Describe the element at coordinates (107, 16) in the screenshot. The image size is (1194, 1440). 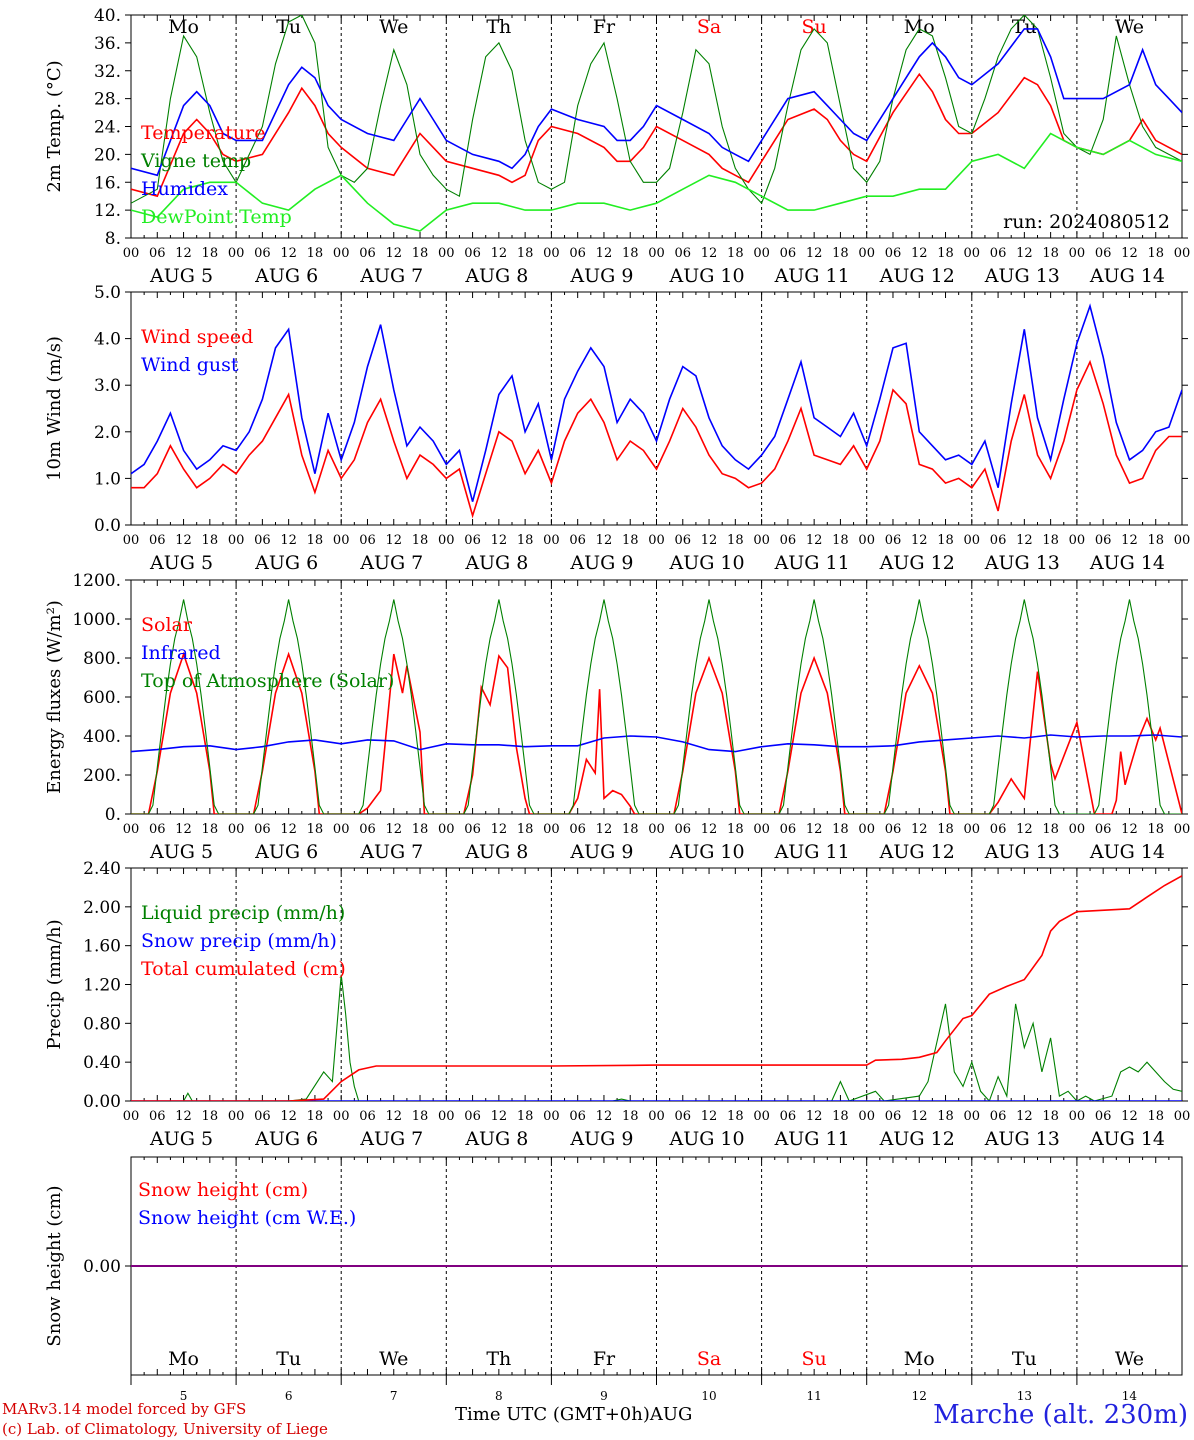
I see `y-tick-label: 40.` at that location.